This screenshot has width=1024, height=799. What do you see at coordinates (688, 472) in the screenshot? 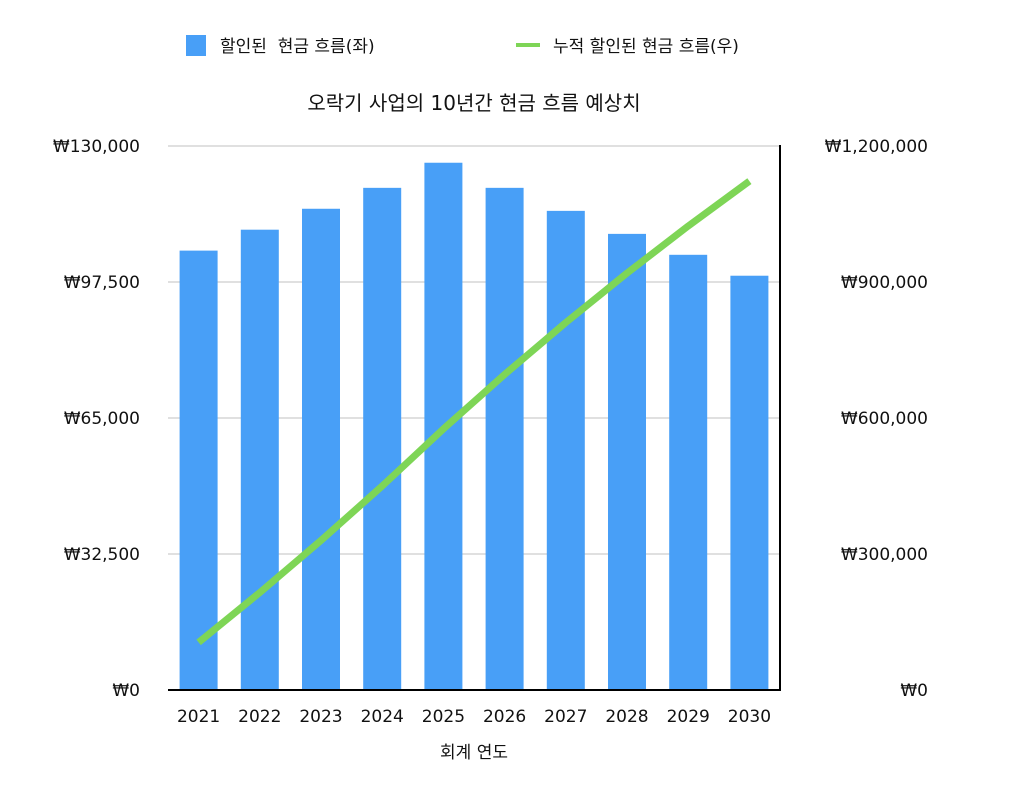
I see `bar-2029` at bounding box center [688, 472].